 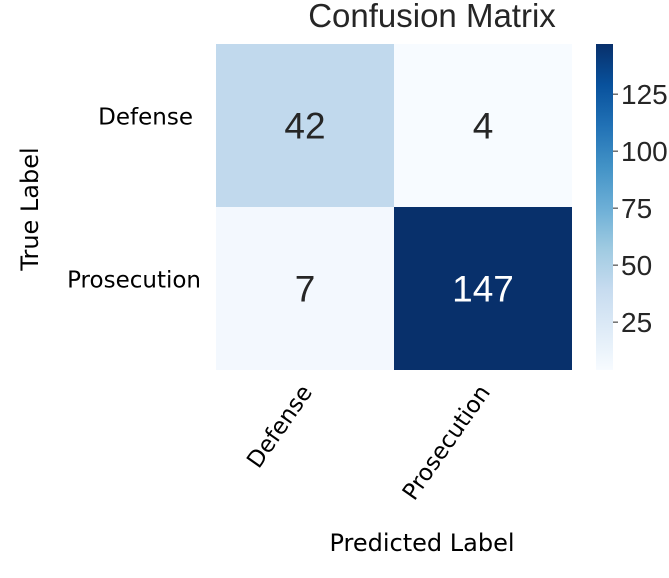 What do you see at coordinates (644, 94) in the screenshot?
I see `colorbar-tick-label: 125` at bounding box center [644, 94].